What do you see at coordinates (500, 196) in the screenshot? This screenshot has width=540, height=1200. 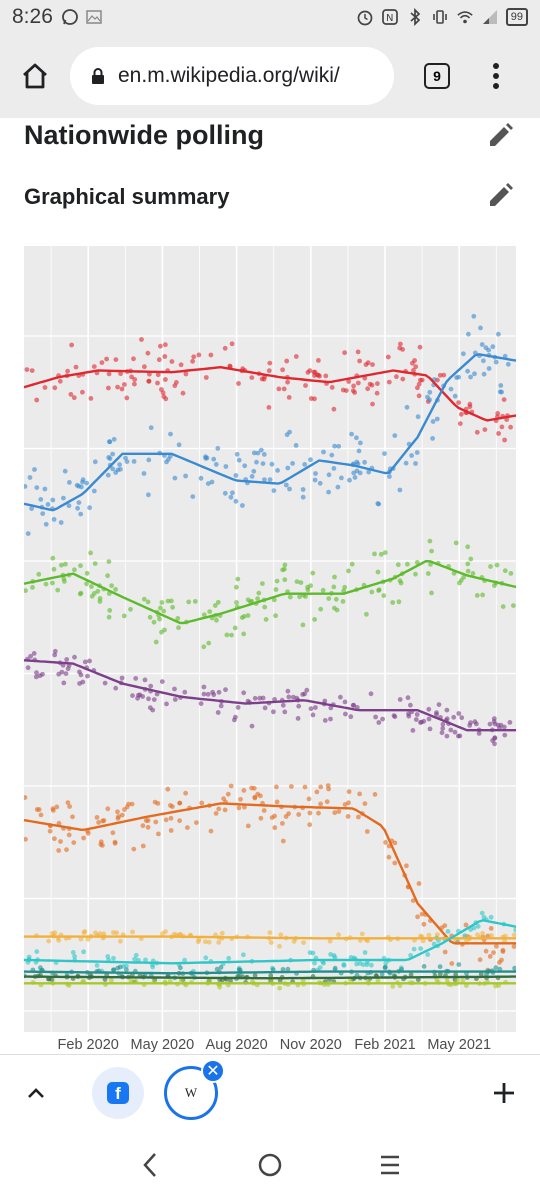 I see `edit-subsection-icon` at bounding box center [500, 196].